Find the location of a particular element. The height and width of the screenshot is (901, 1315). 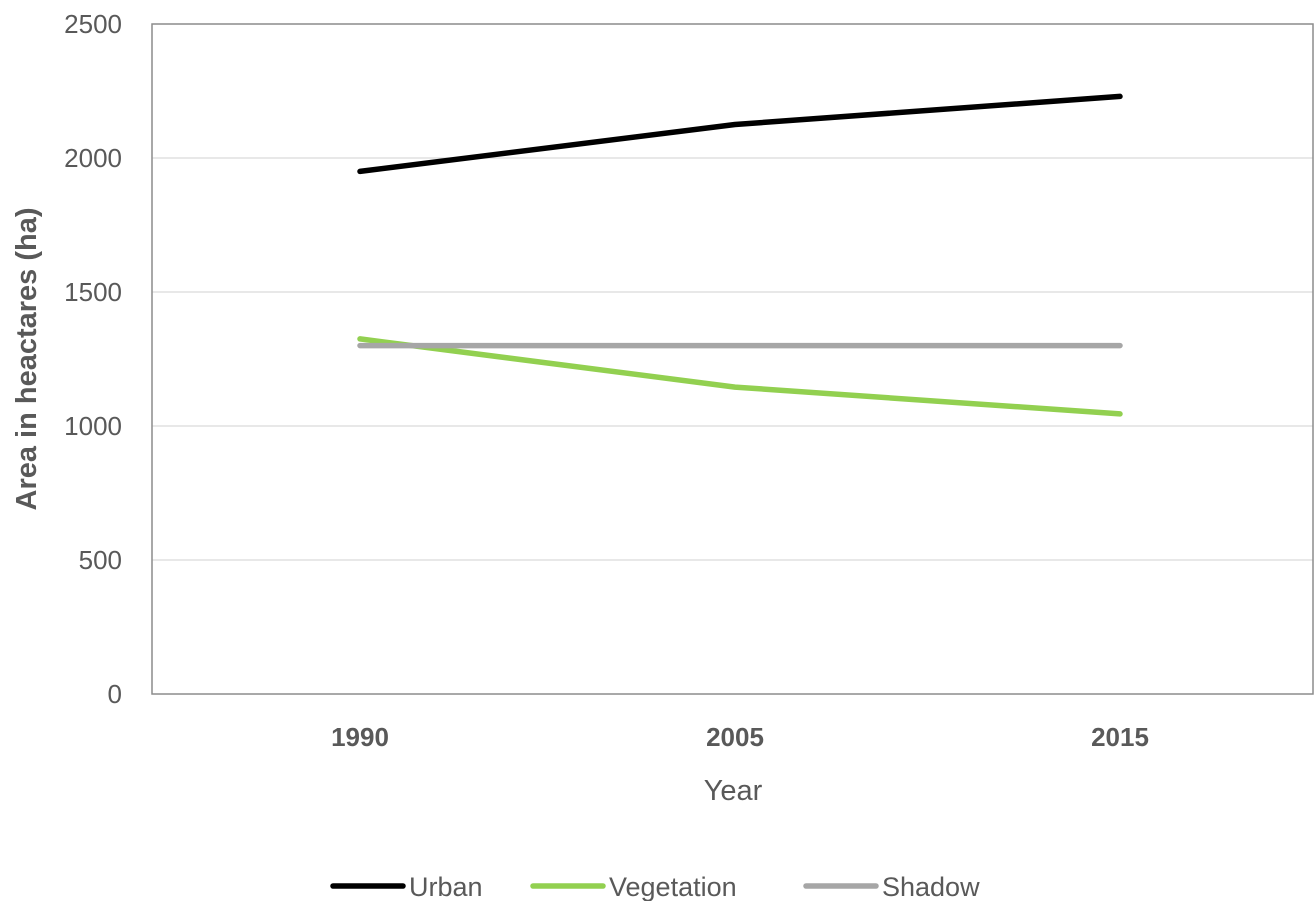

x-axis-title: Year is located at coordinates (733, 791).